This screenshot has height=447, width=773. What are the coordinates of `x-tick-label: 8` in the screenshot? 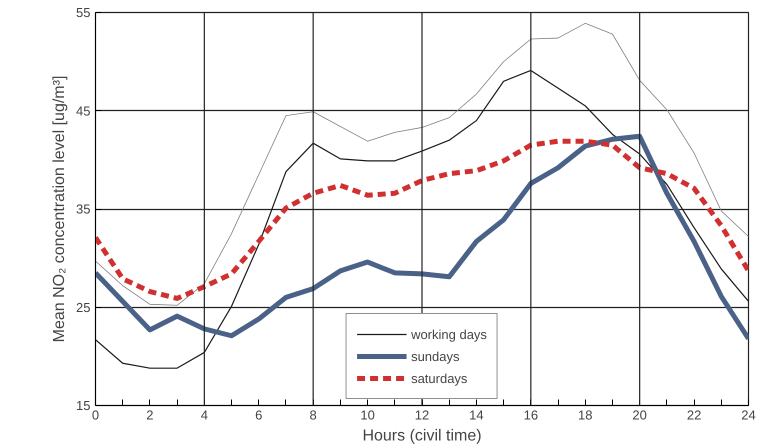 It's located at (313, 415).